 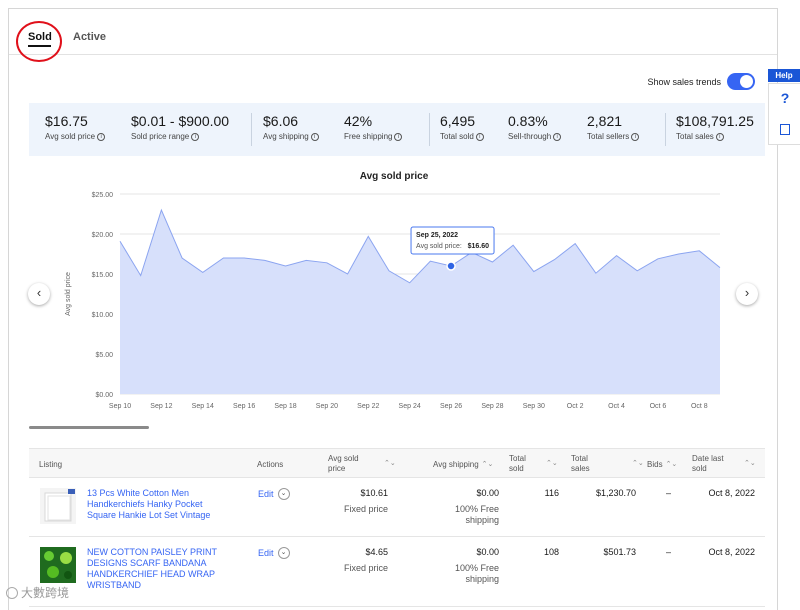 I want to click on avg-shipping-cell: $0.00 100% Free shipping, so click(x=464, y=566).